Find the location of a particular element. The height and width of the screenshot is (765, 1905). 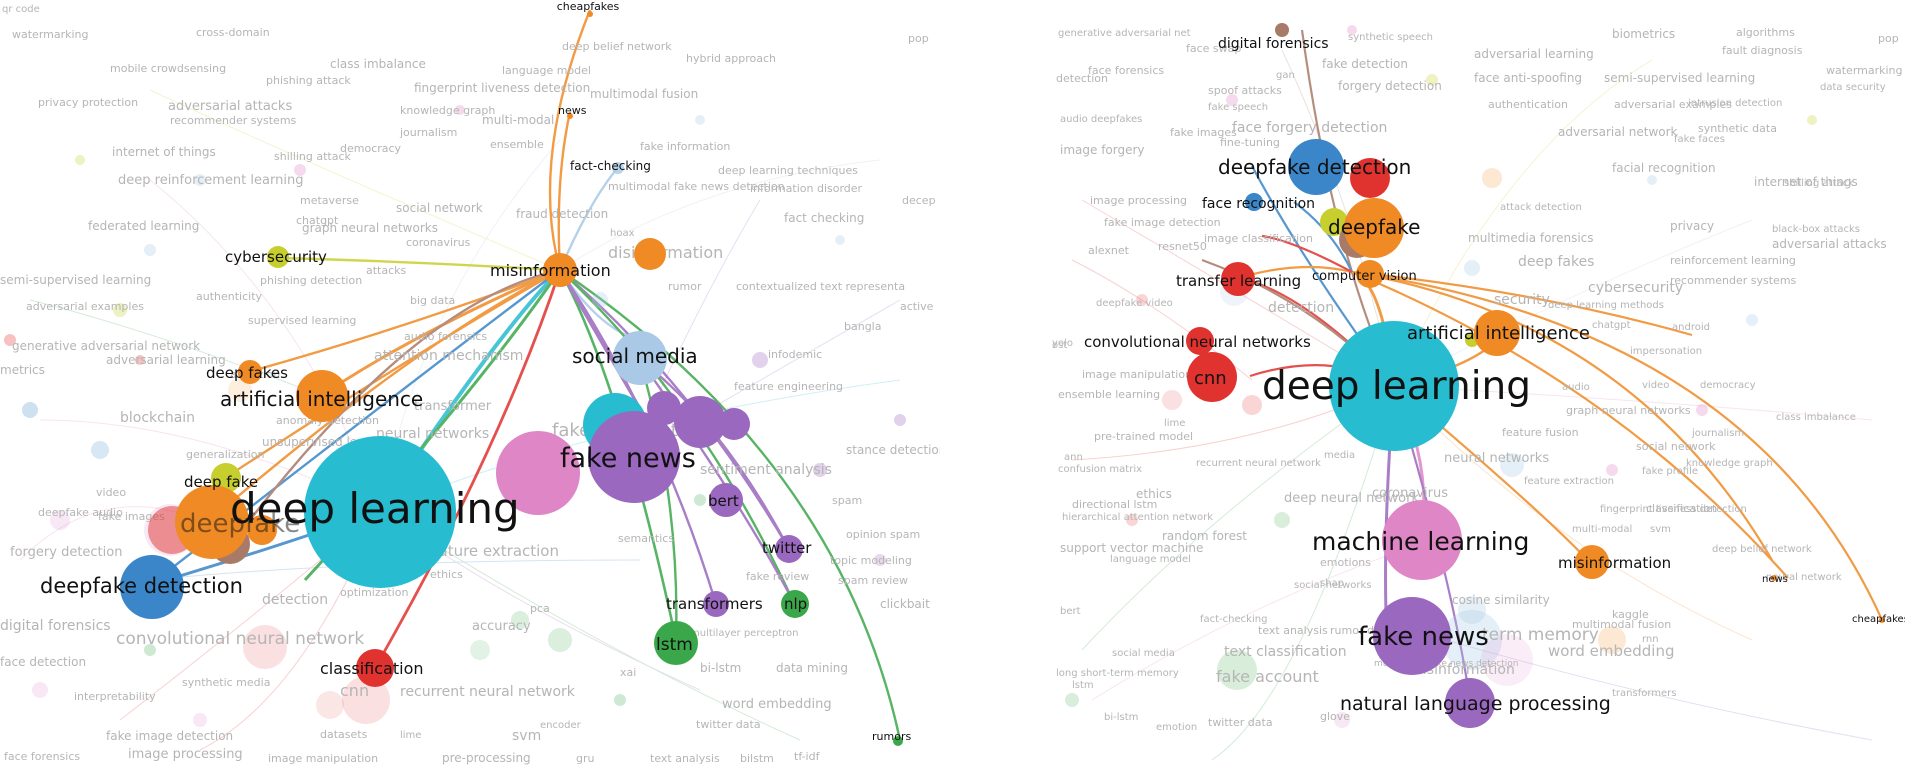

bg-term: rnn is located at coordinates (1650, 639).